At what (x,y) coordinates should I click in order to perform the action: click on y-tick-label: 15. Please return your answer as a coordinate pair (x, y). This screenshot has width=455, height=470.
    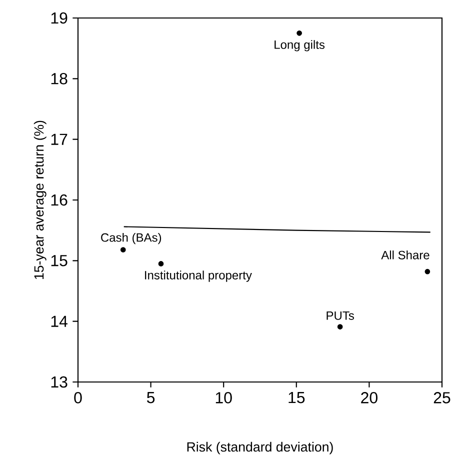
    Looking at the image, I should click on (59, 260).